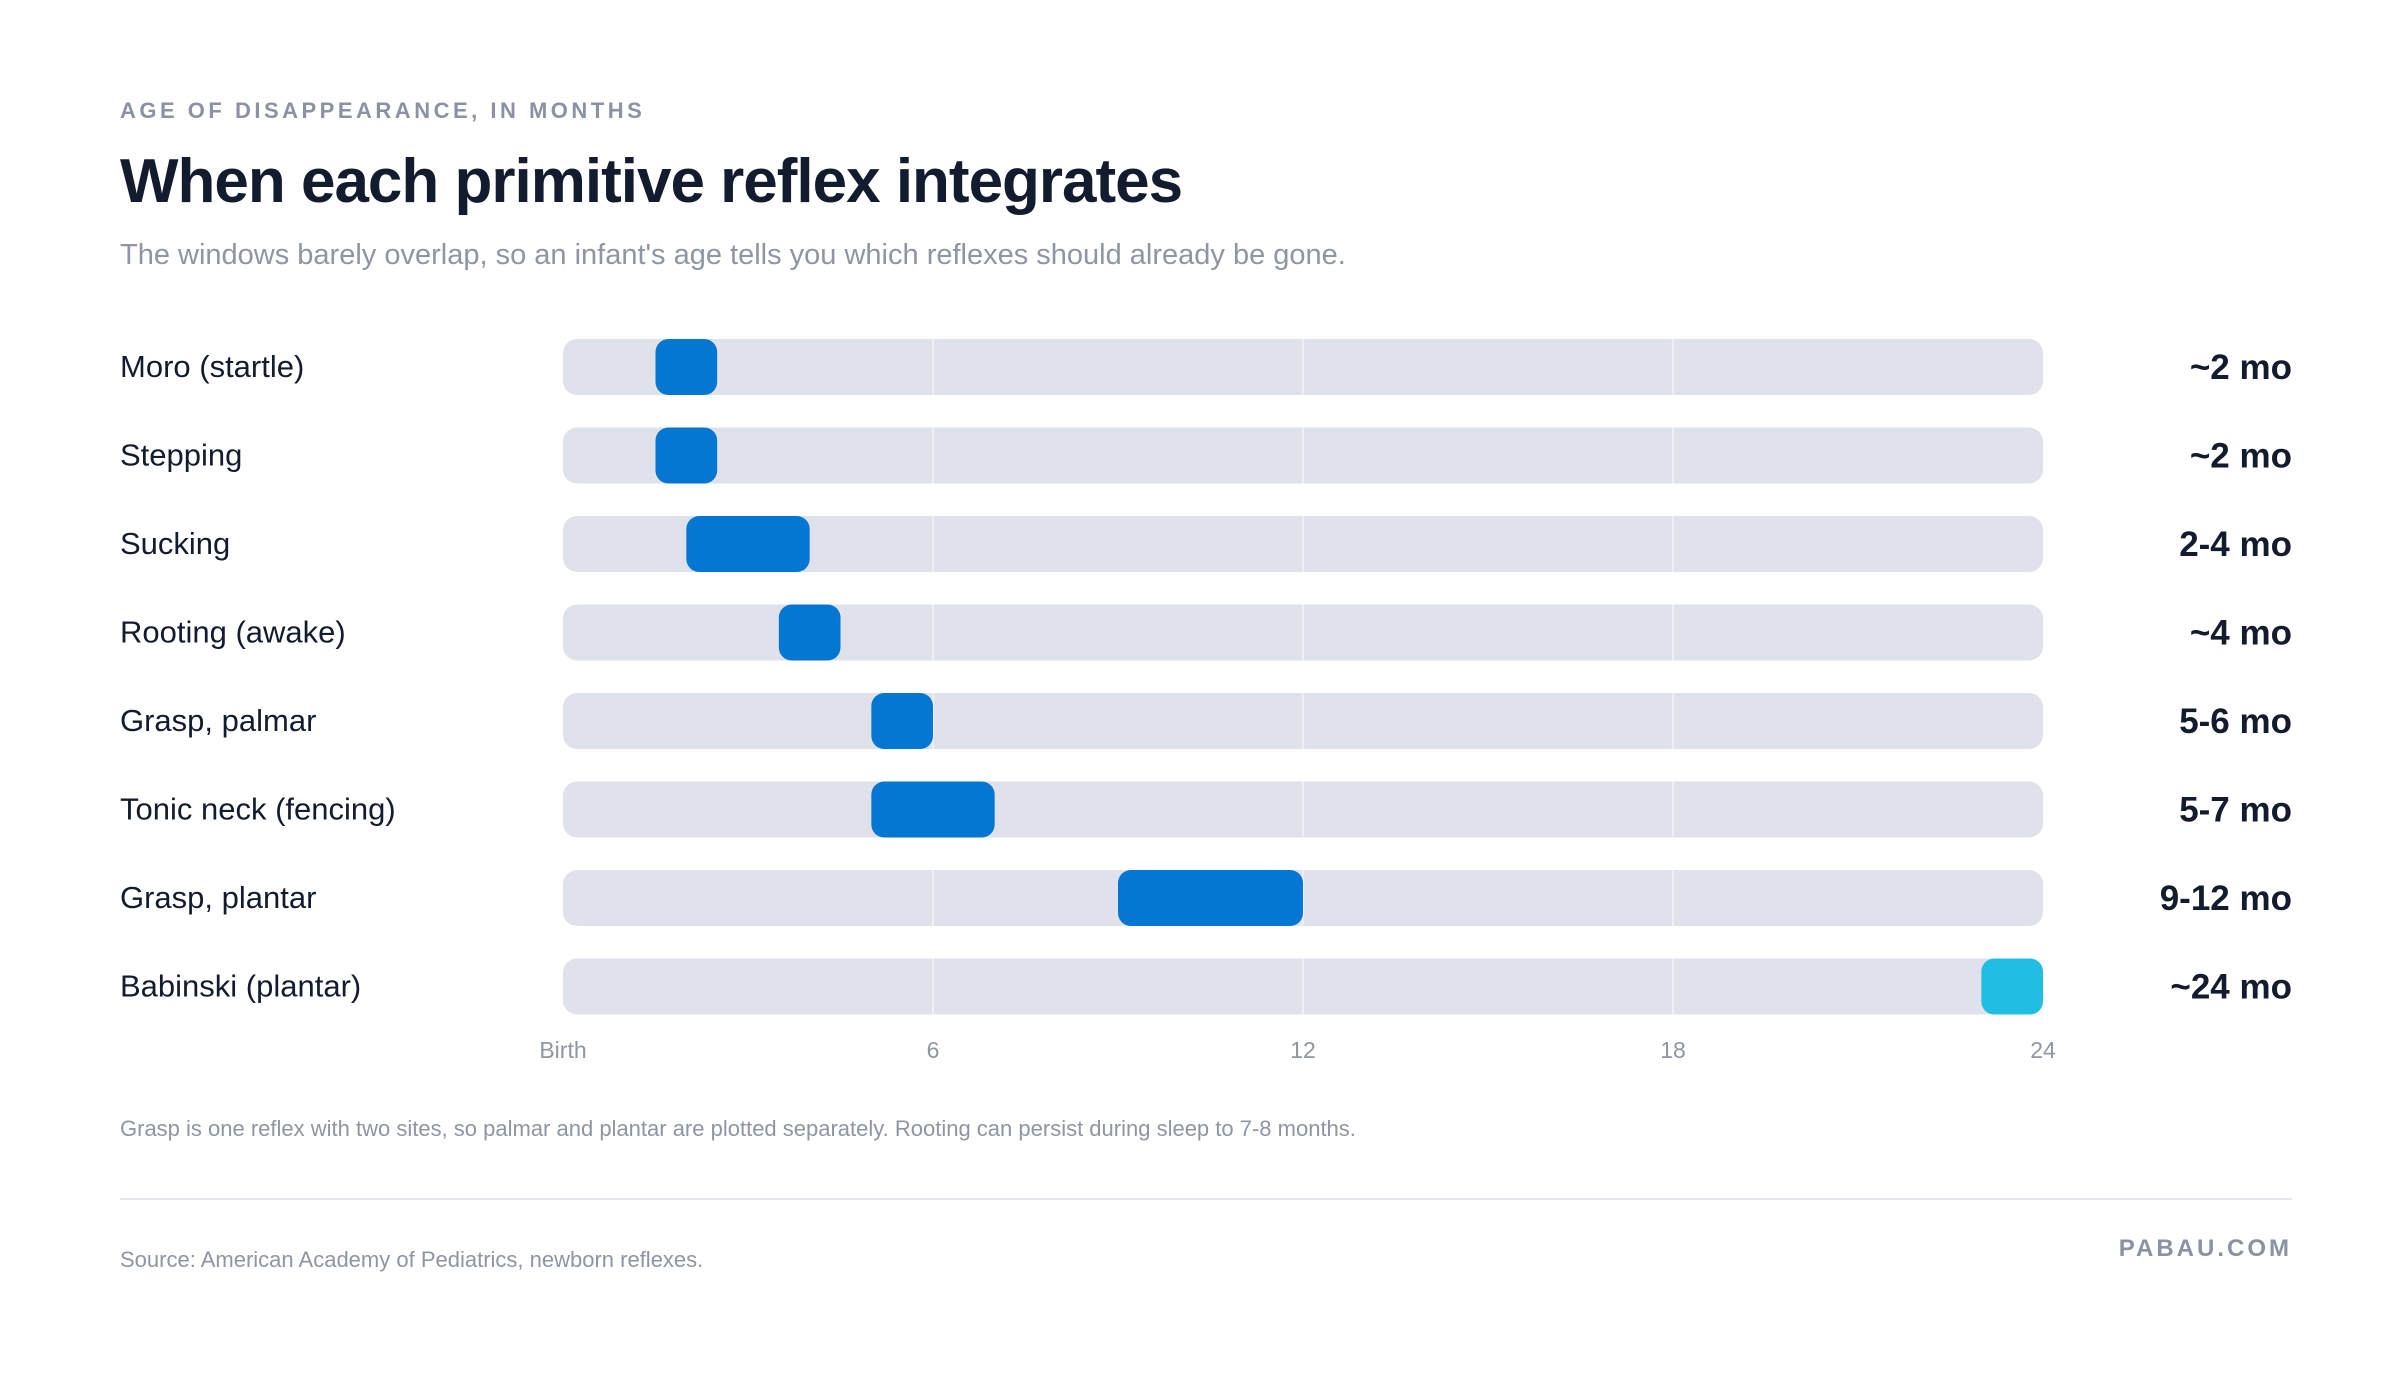 The width and height of the screenshot is (2400, 1378). I want to click on chart-row: Stepping ~2 mo, so click(1206, 455).